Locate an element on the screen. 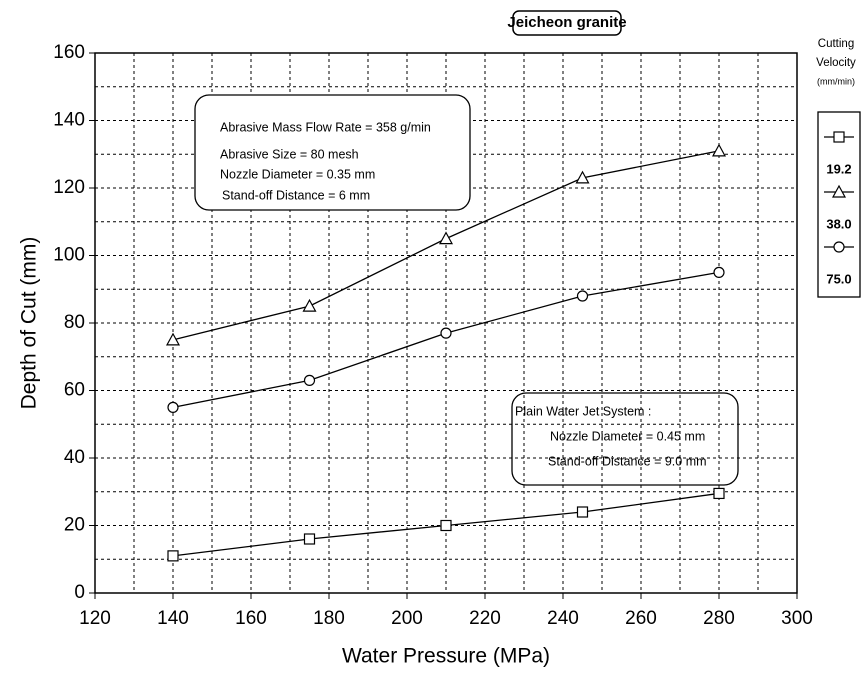 Image resolution: width=866 pixels, height=674 pixels. x-tick-label: 120 is located at coordinates (95, 618).